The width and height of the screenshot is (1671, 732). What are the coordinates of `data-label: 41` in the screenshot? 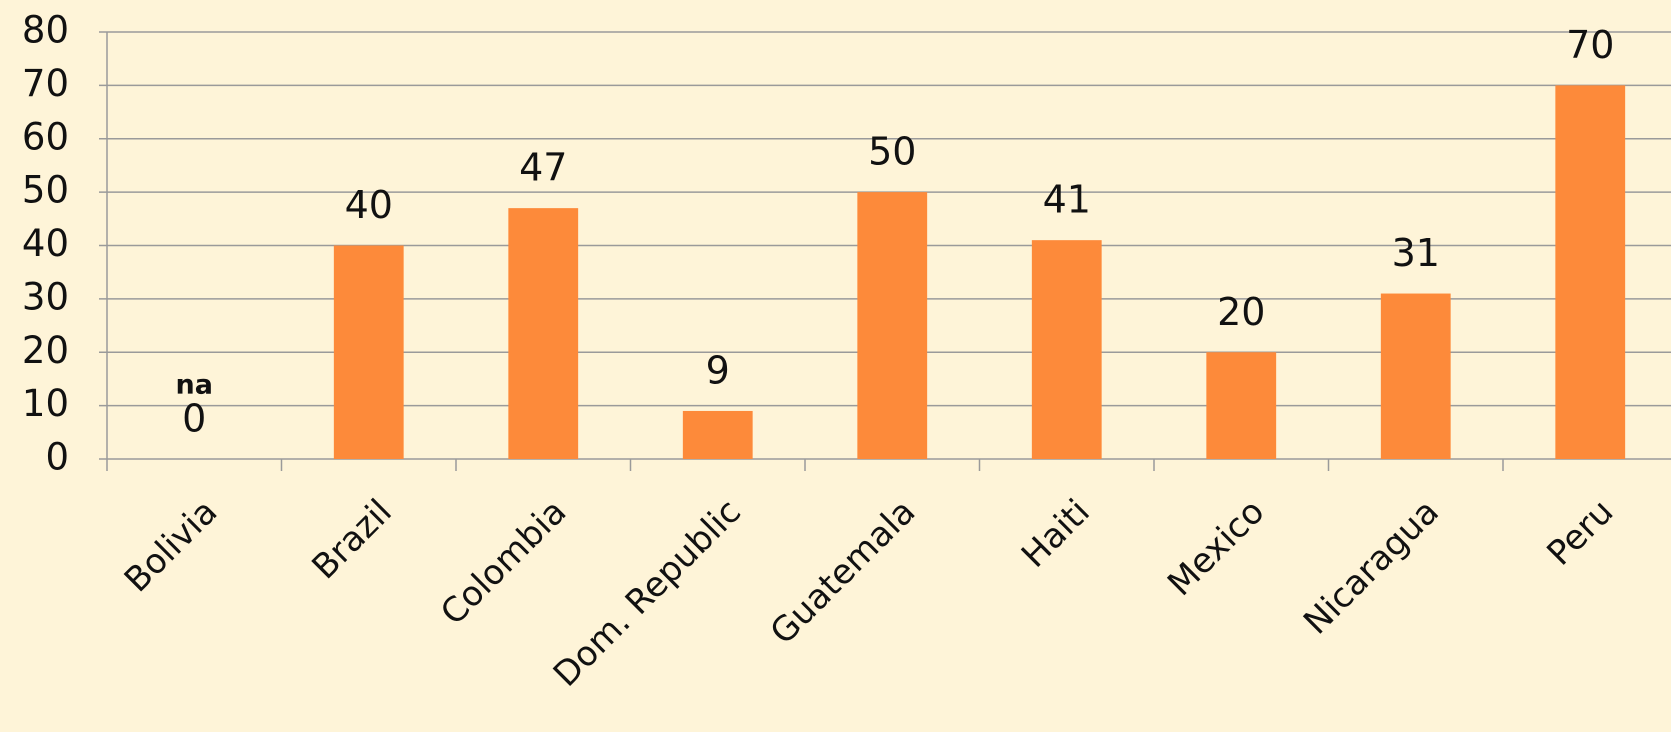 It's located at (1067, 200).